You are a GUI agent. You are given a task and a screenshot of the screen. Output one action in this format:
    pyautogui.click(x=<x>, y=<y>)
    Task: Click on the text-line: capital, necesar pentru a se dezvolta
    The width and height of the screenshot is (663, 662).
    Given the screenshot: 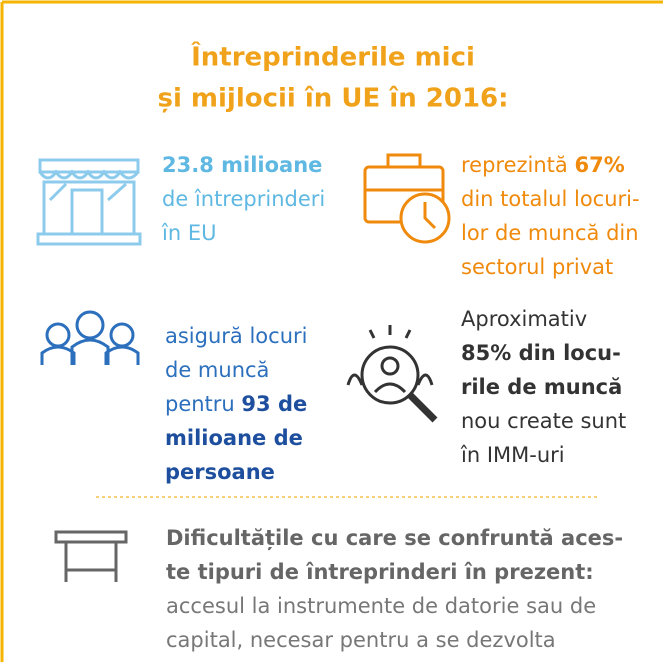 What is the action you would take?
    pyautogui.click(x=361, y=640)
    